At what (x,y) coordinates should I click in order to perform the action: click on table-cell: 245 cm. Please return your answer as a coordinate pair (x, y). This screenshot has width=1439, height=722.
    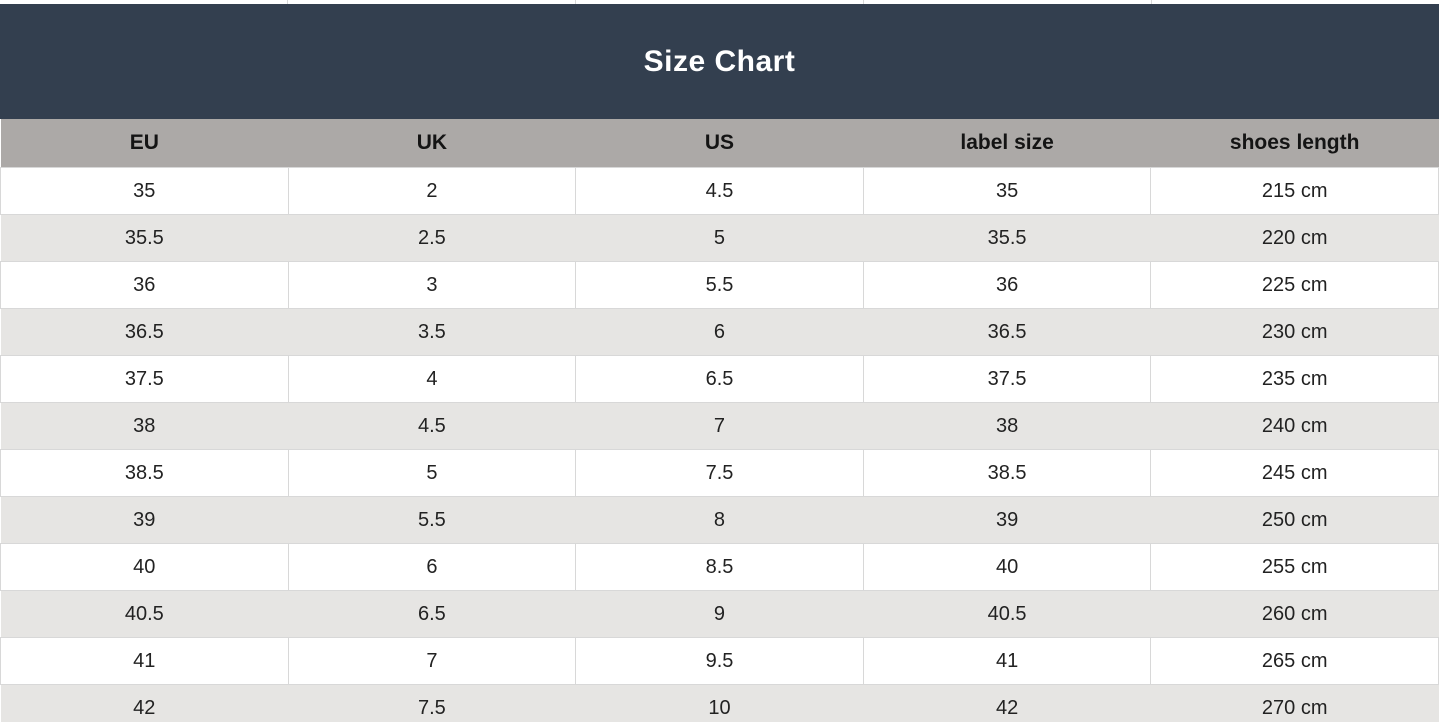
    Looking at the image, I should click on (1294, 473).